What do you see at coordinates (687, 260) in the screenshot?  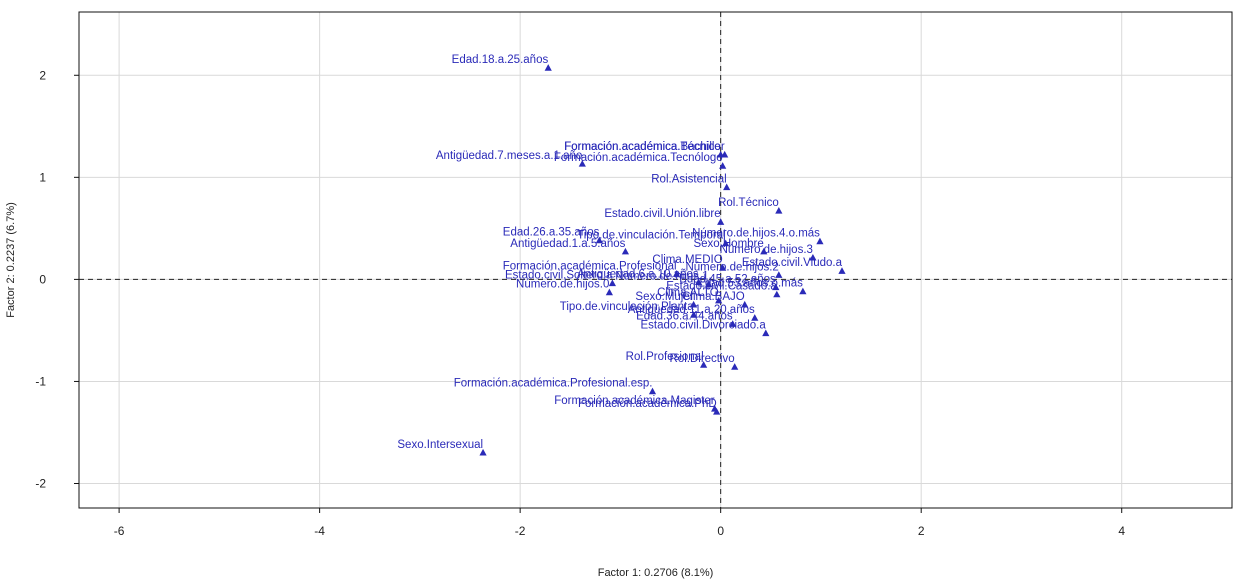 I see `point-label: Clima.MEDIO` at bounding box center [687, 260].